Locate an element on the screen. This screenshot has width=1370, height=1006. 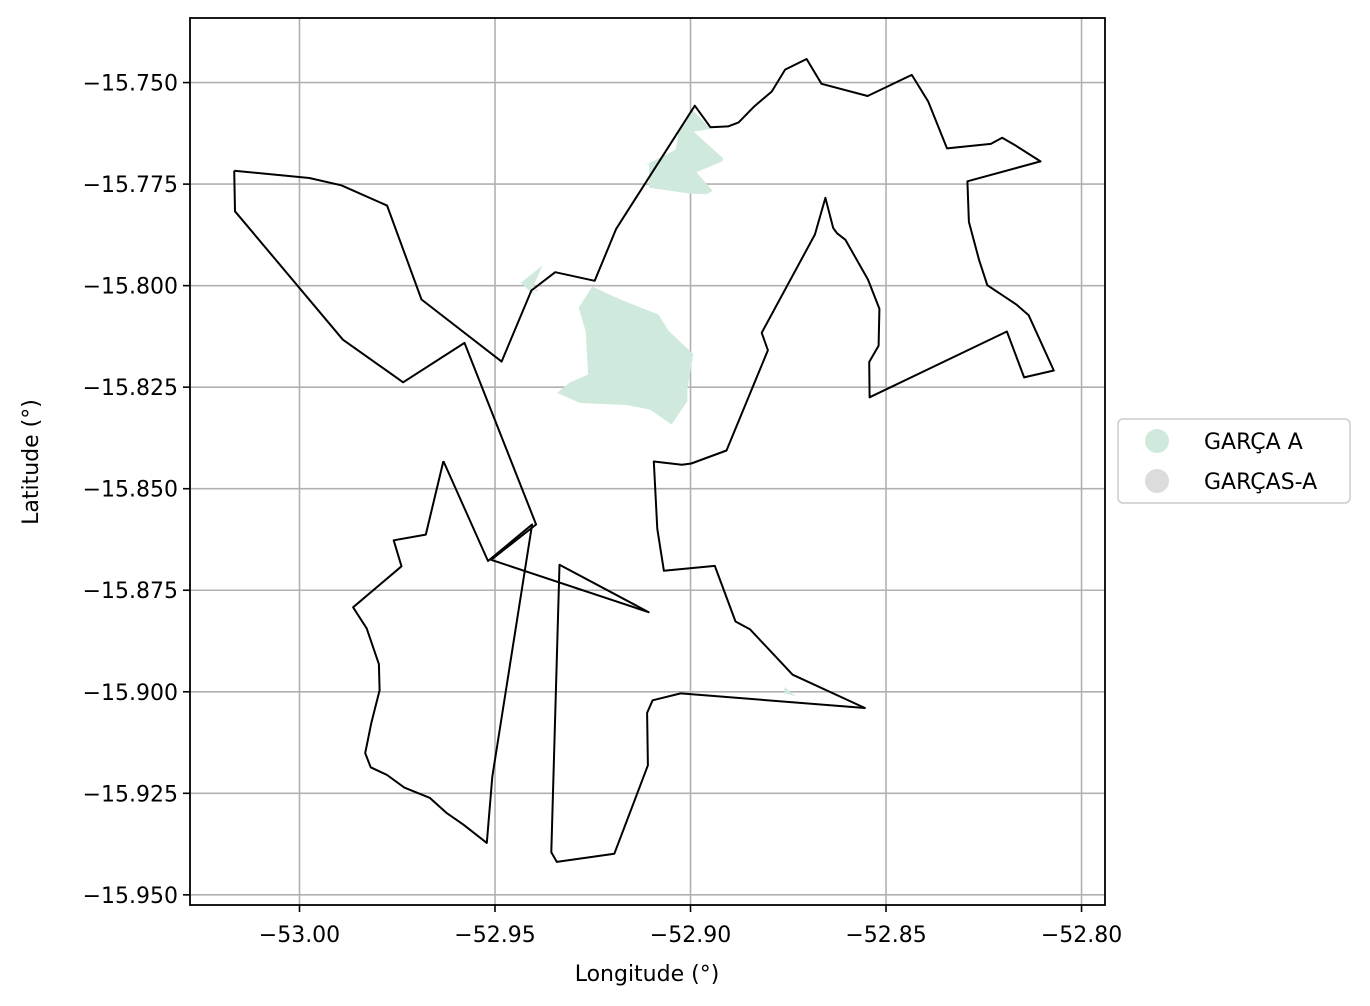
x-tick-label: −52.90 is located at coordinates (690, 935).